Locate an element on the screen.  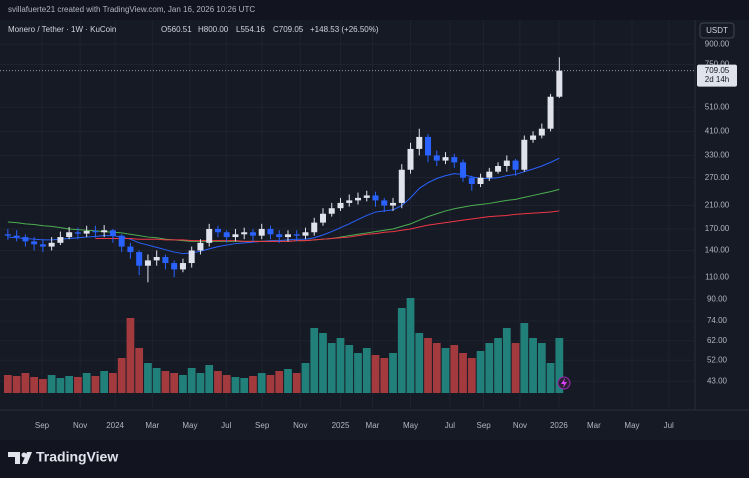
last-price-label: 709.05 is located at coordinates (717, 70).